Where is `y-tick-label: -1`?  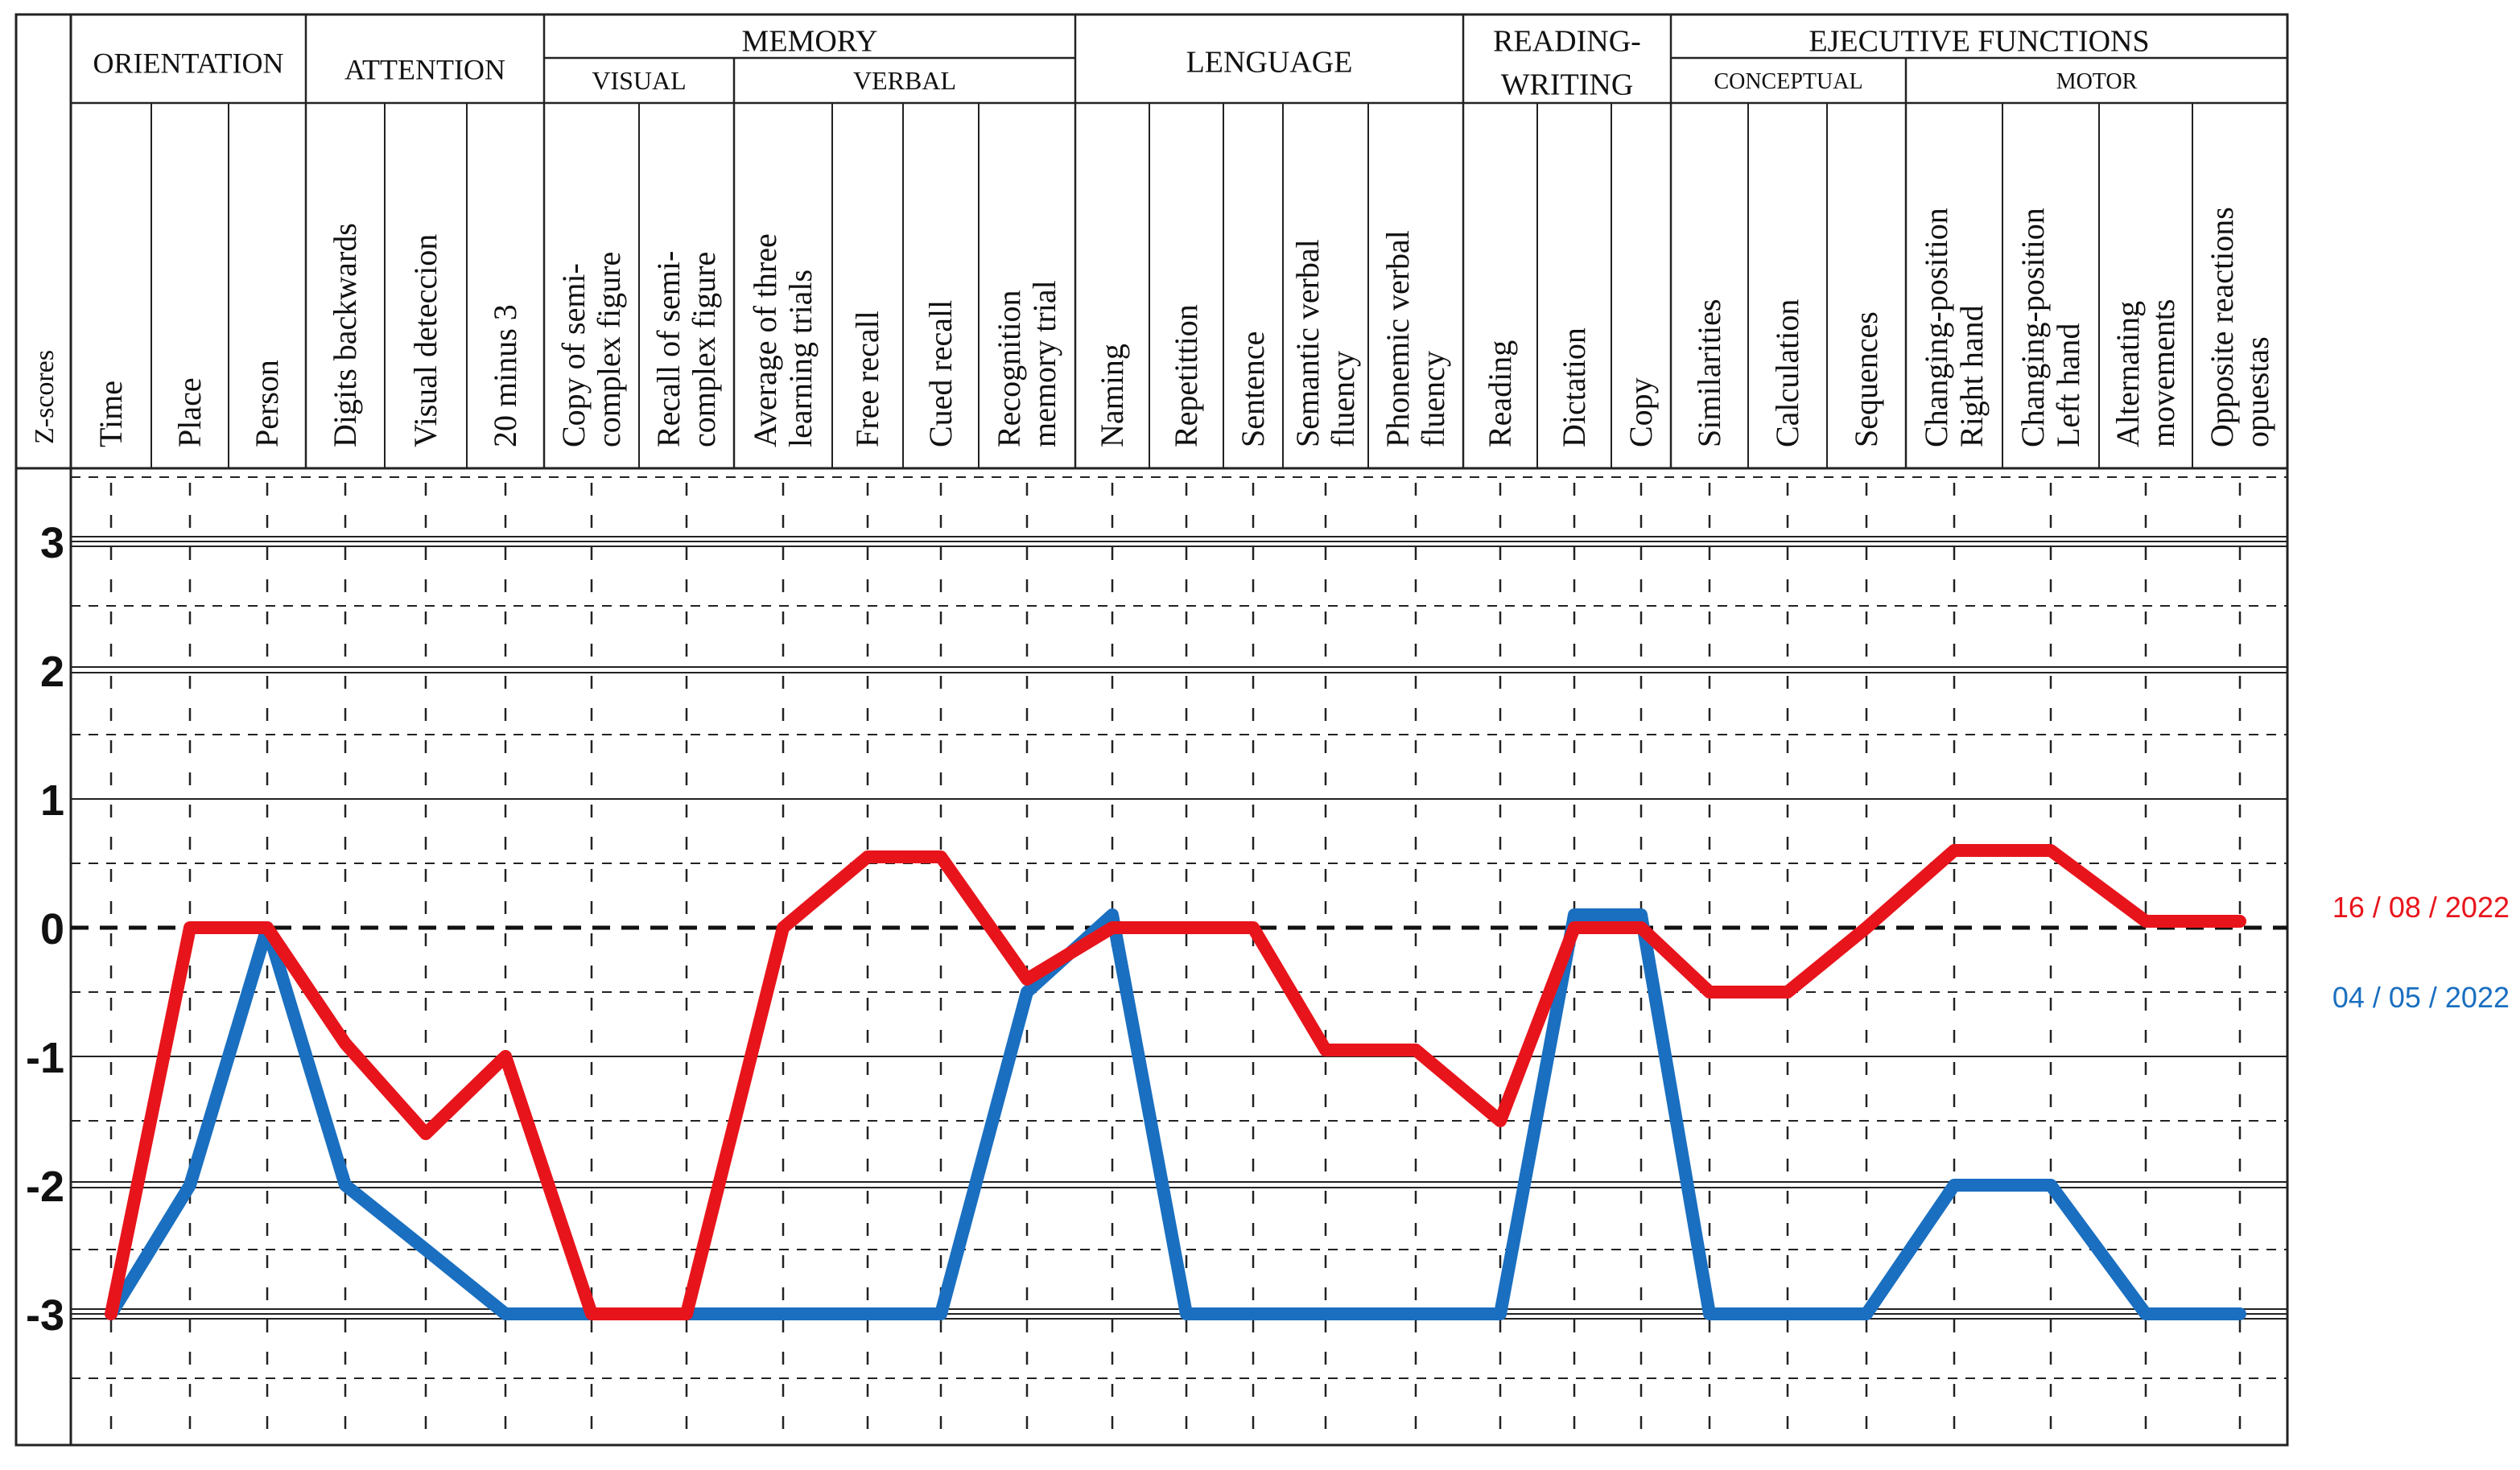 y-tick-label: -1 is located at coordinates (45, 1058).